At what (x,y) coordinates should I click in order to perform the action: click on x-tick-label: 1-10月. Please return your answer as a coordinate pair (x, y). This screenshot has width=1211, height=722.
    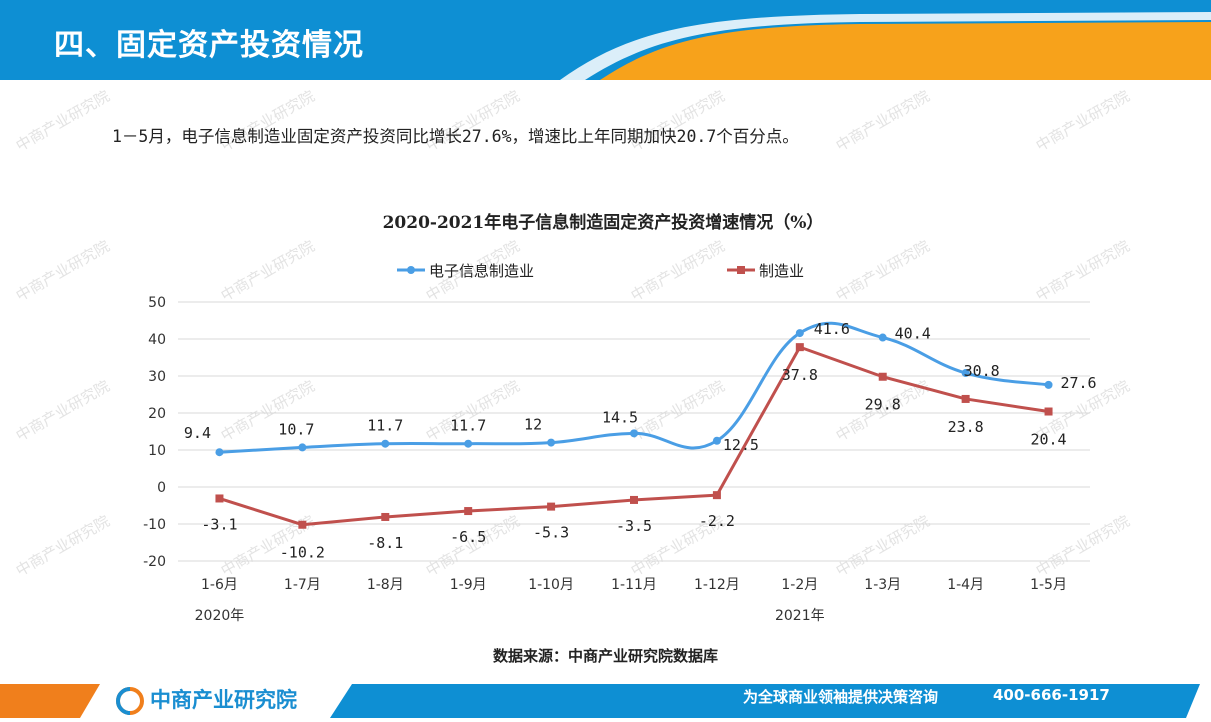
    Looking at the image, I should click on (551, 585).